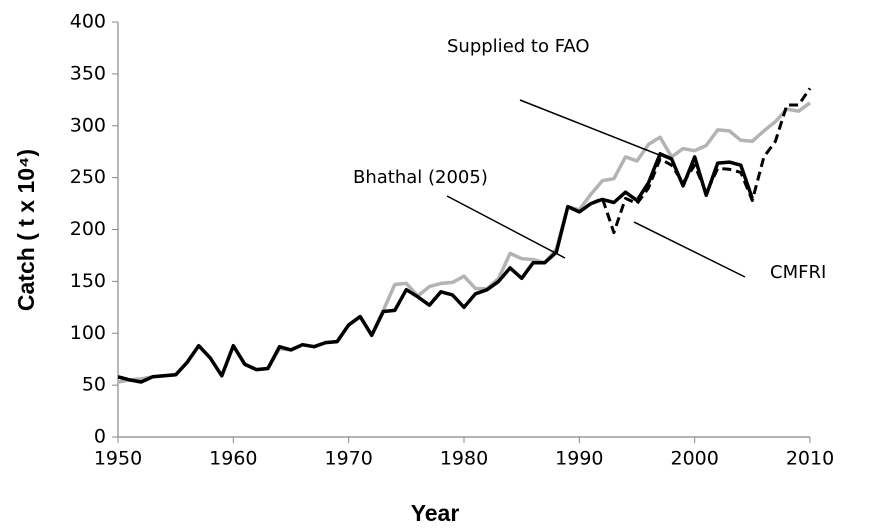 This screenshot has width=870, height=529. I want to click on series-line, so click(695, 161).